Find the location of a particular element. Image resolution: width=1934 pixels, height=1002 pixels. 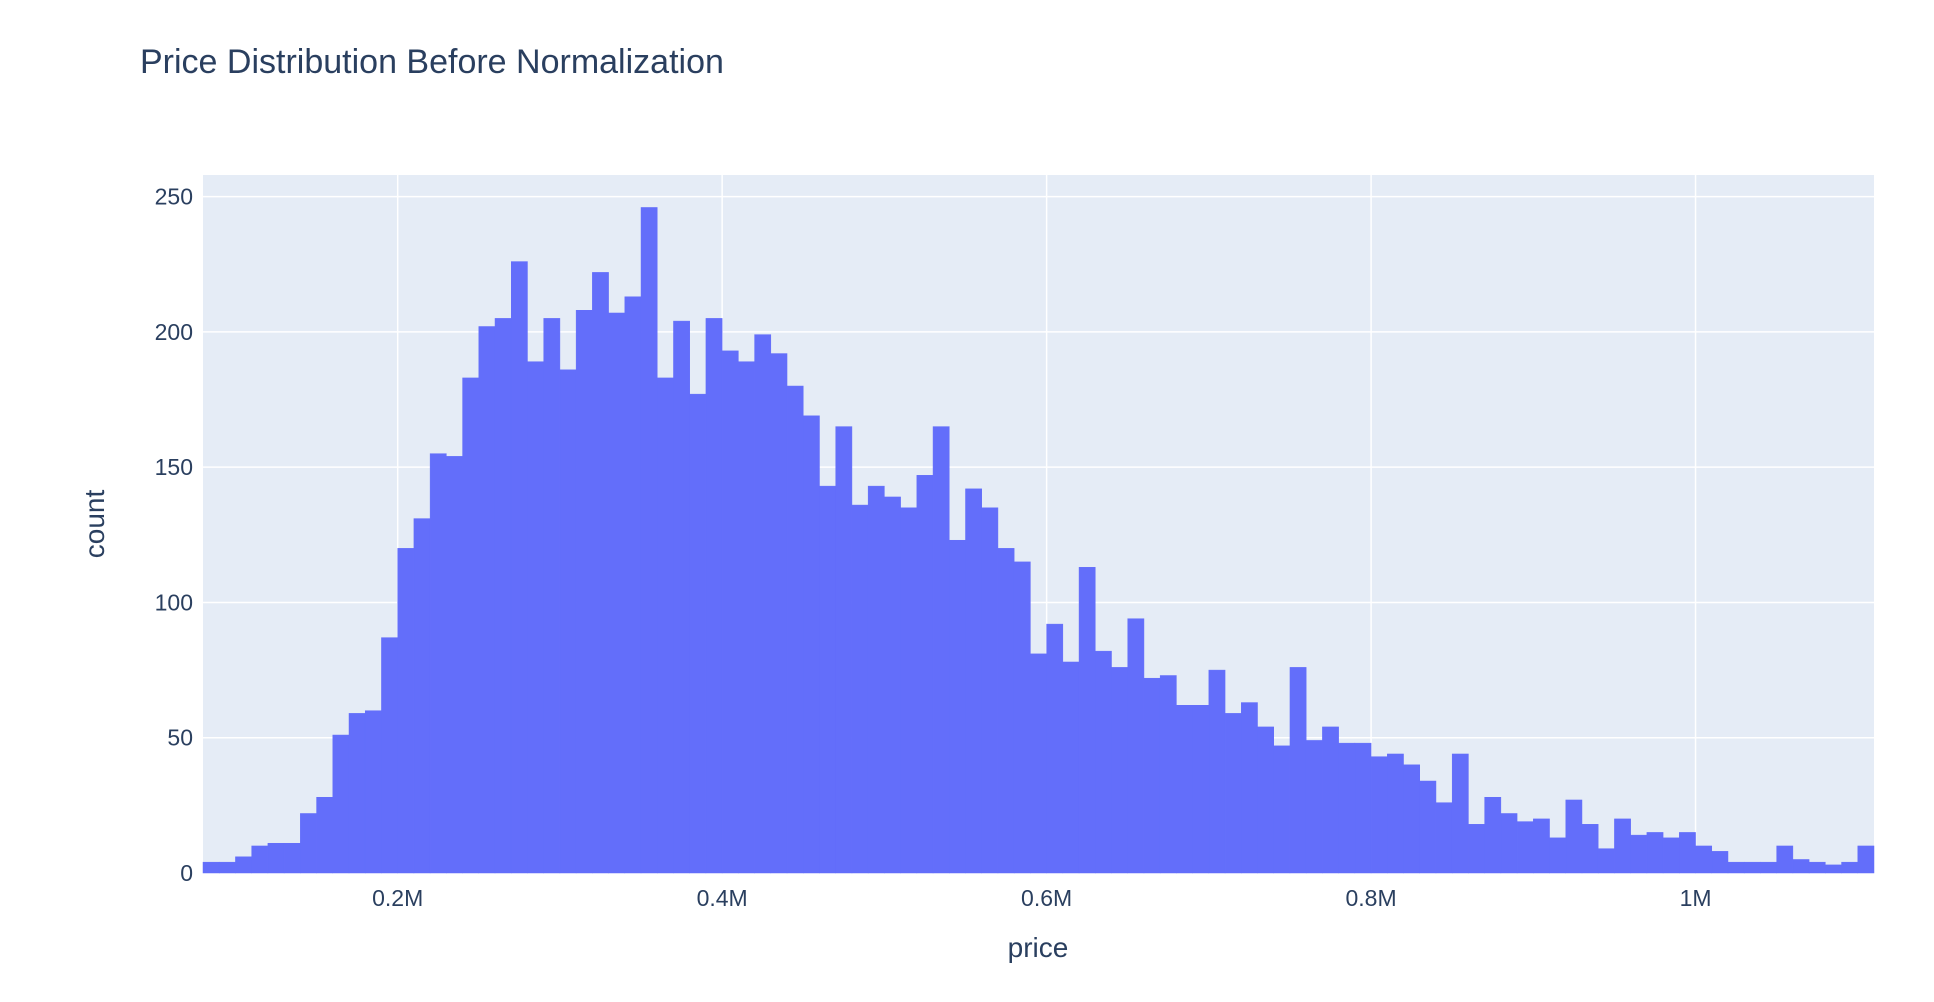

x-tick-label: 0.6M is located at coordinates (1046, 898).